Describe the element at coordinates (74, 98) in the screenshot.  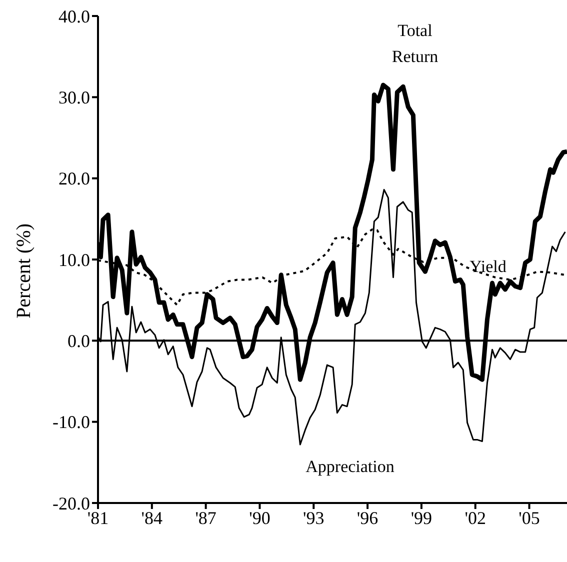
I see `y-tick-label: 30.0` at that location.